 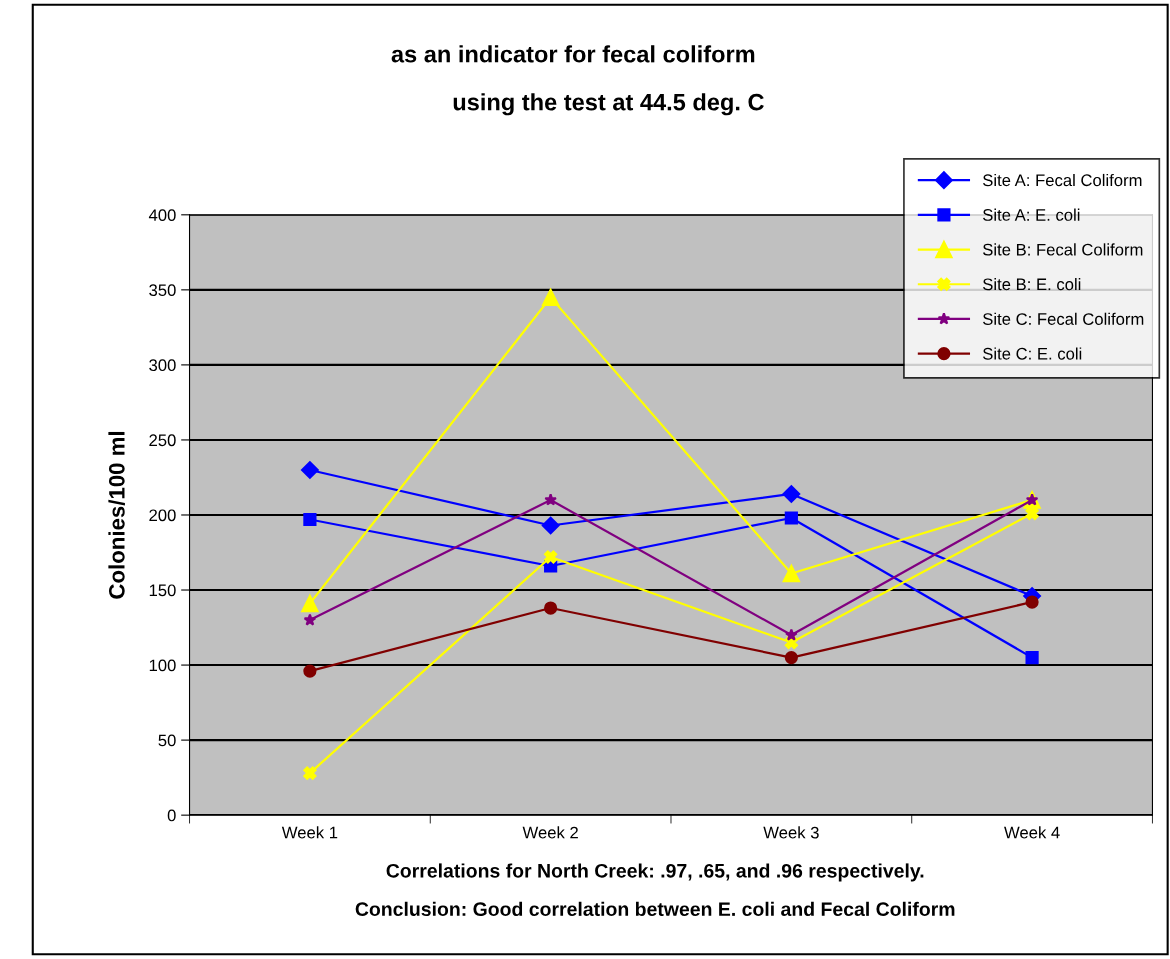 What do you see at coordinates (550, 832) in the screenshot?
I see `x-tick-label: Week 2` at bounding box center [550, 832].